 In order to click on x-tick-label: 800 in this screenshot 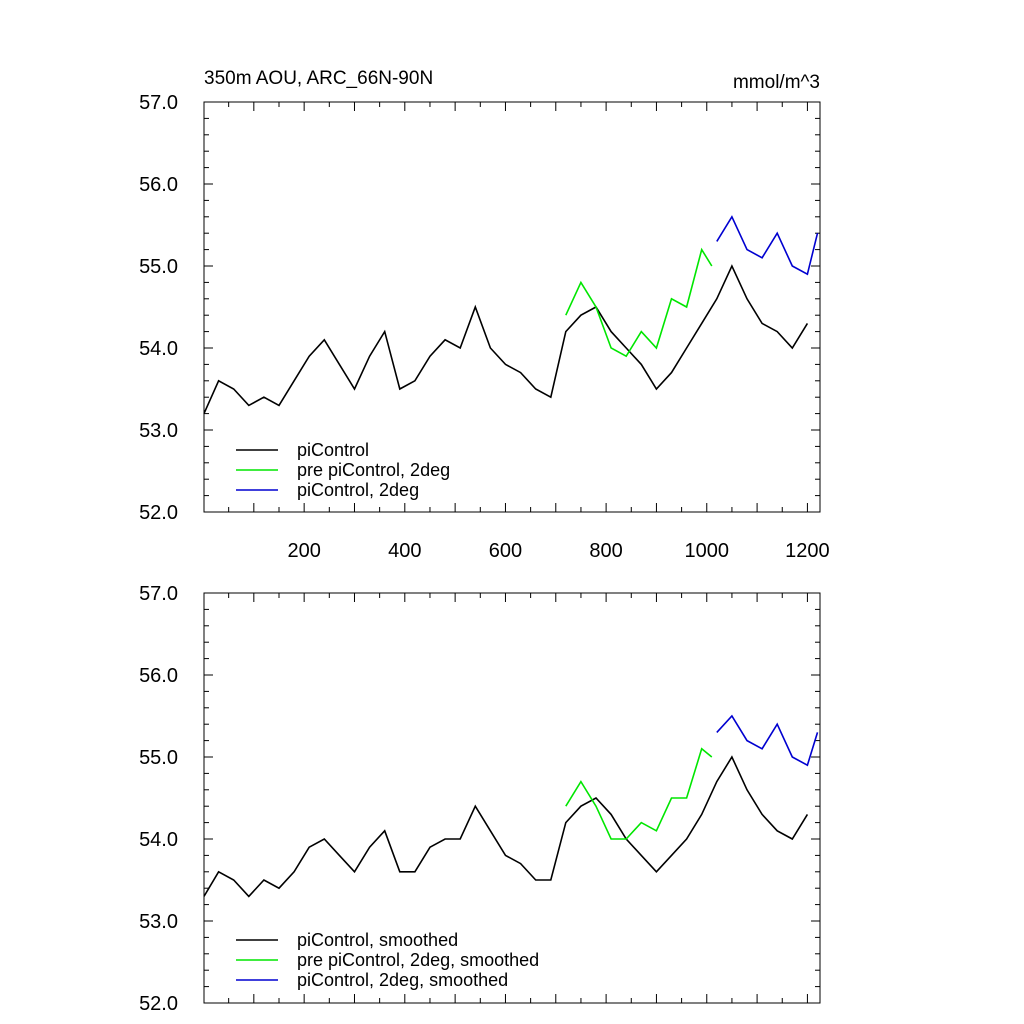, I will do `click(605, 551)`.